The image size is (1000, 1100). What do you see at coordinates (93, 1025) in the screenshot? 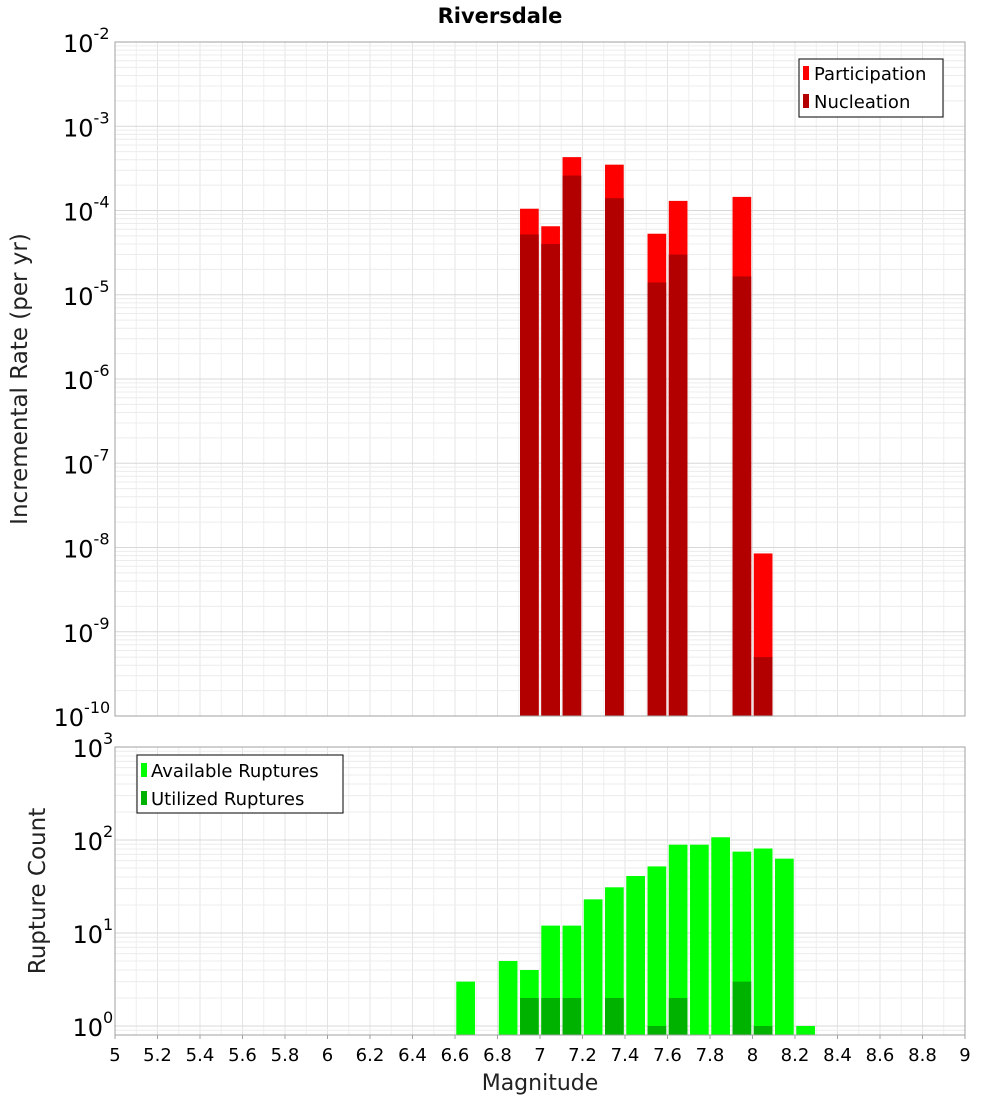
I see `count-y-tick-label: 10⁰` at bounding box center [93, 1025].